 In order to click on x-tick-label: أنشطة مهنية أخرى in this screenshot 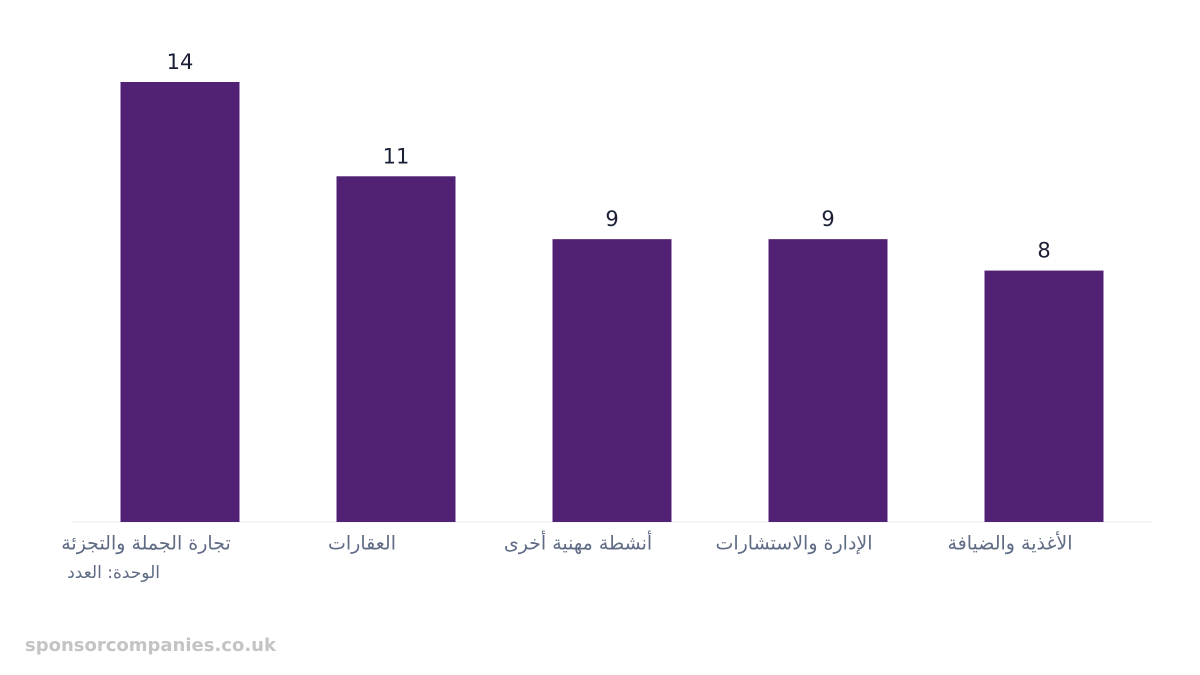, I will do `click(578, 543)`.